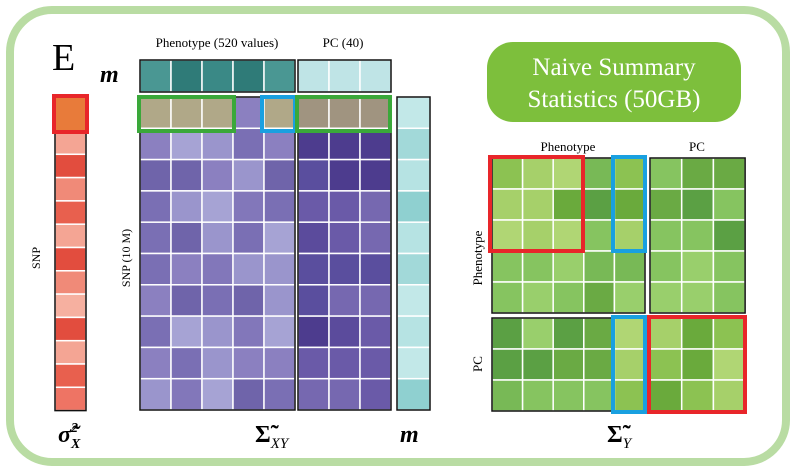 The height and width of the screenshot is (472, 796). Describe the element at coordinates (63, 58) in the screenshot. I see `panel-label: E` at that location.